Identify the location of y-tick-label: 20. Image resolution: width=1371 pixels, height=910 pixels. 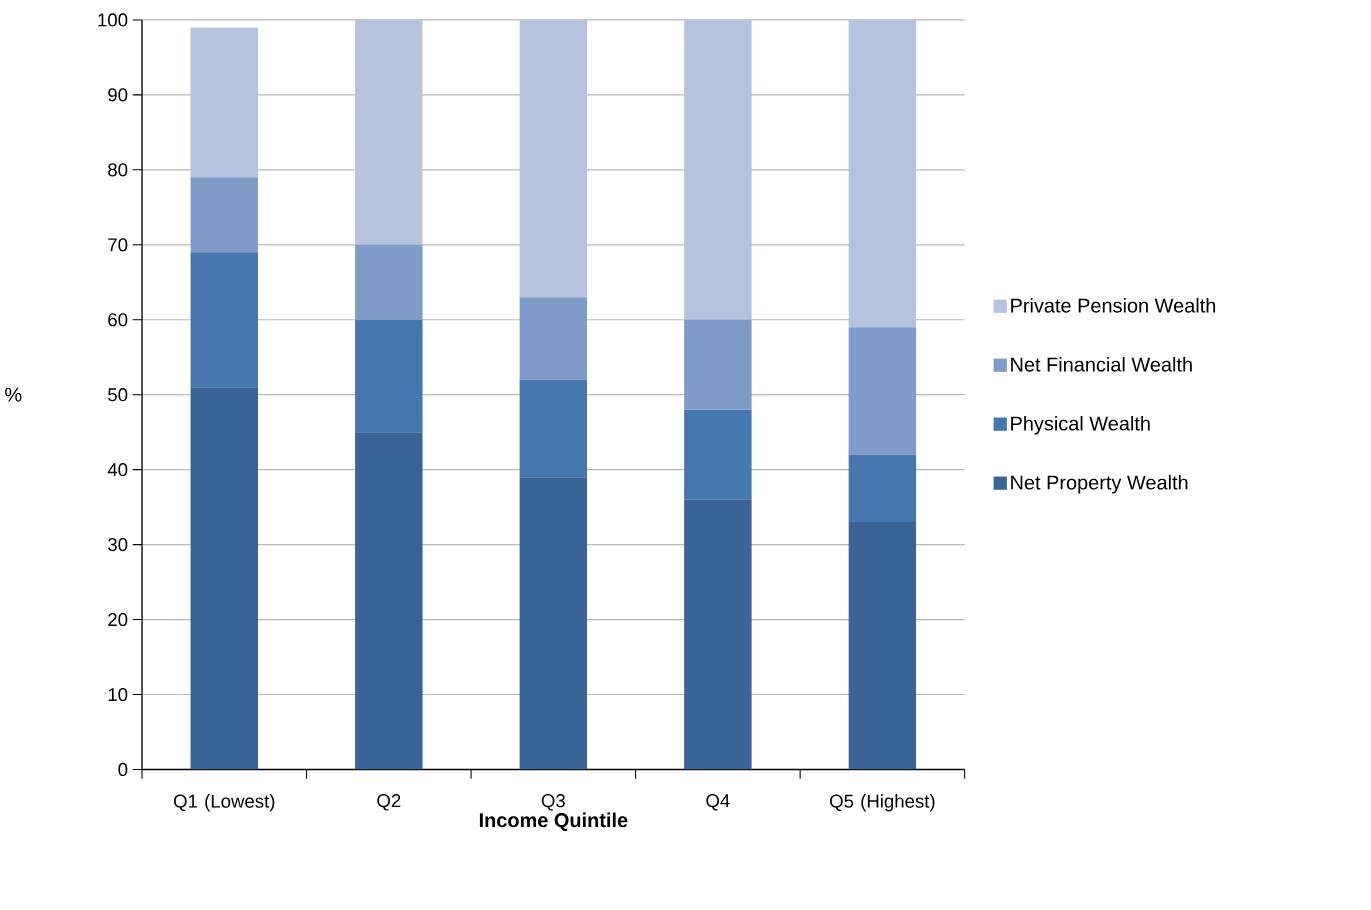
(118, 619).